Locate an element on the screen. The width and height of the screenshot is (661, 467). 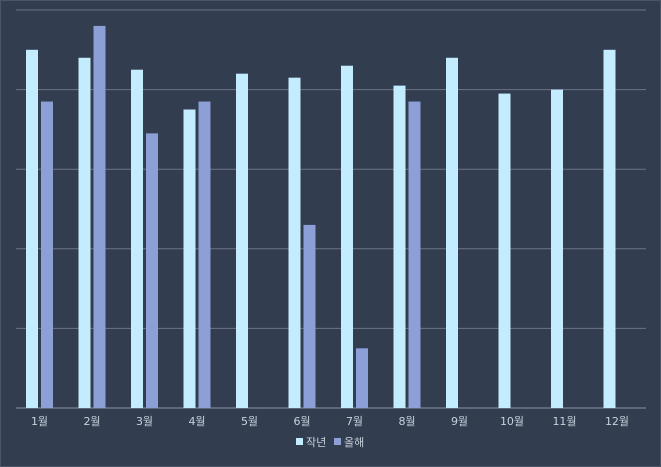
legend-label: 작년 is located at coordinates (316, 442).